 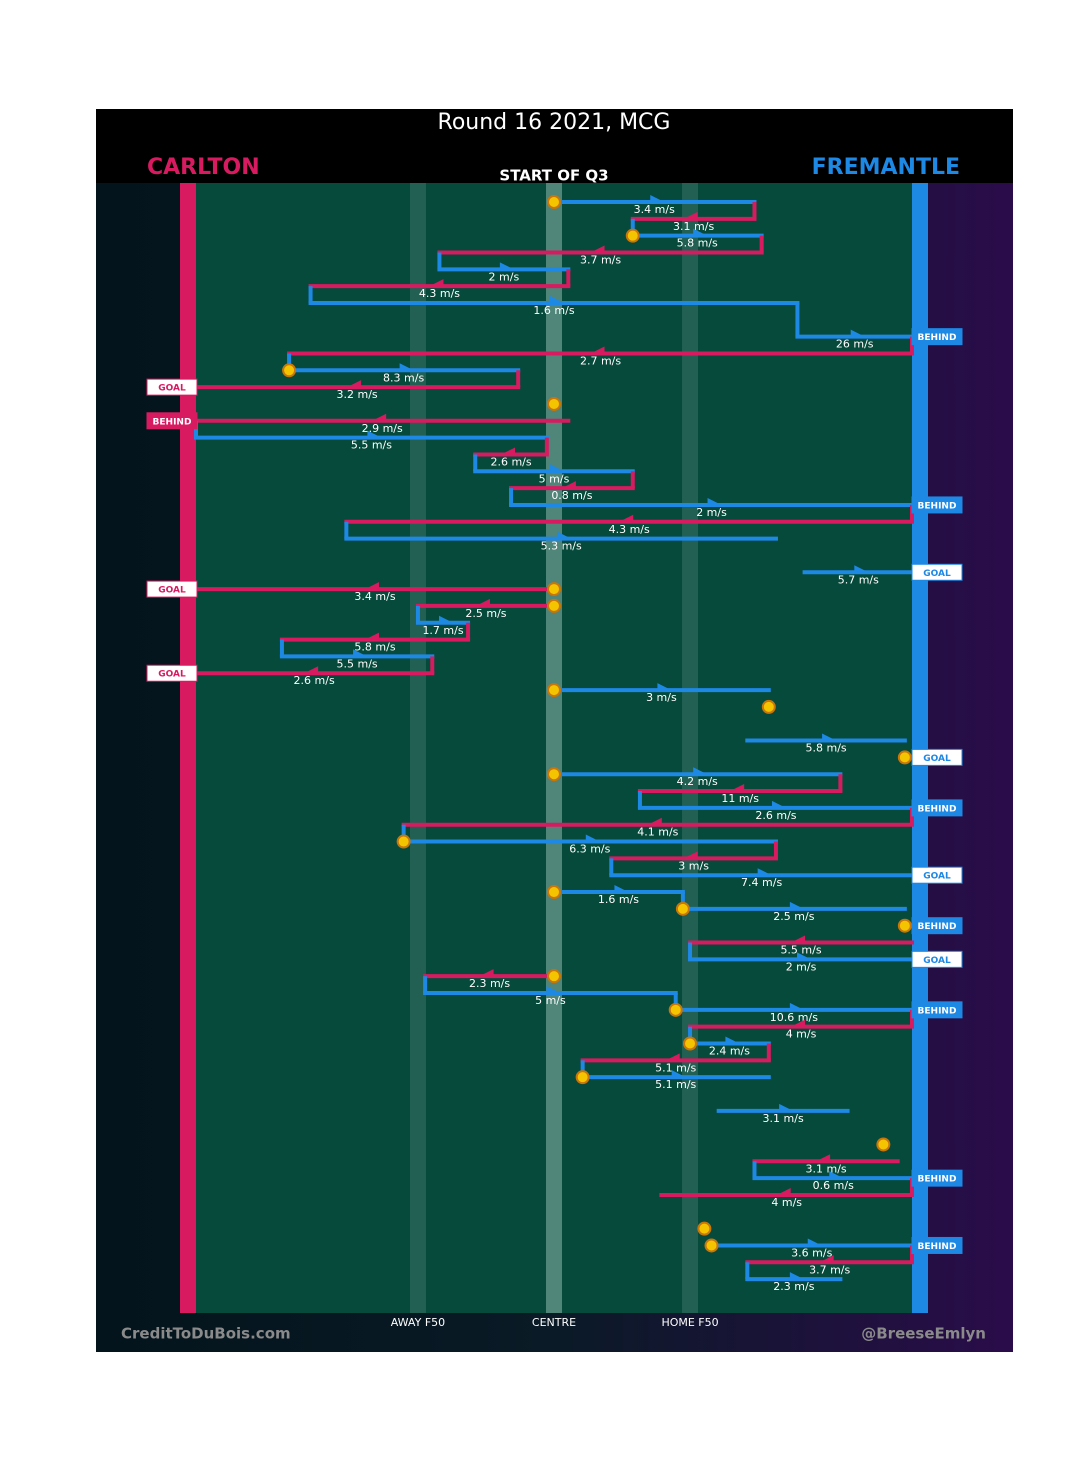 What do you see at coordinates (729, 1051) in the screenshot?
I see `speed-label: 2.4 m/s` at bounding box center [729, 1051].